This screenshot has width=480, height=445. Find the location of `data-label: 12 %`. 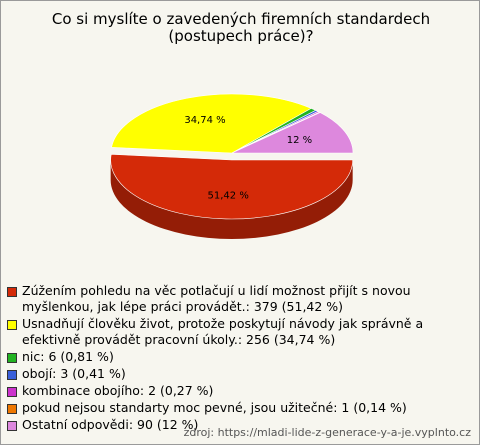

data-label: 12 % is located at coordinates (299, 140).